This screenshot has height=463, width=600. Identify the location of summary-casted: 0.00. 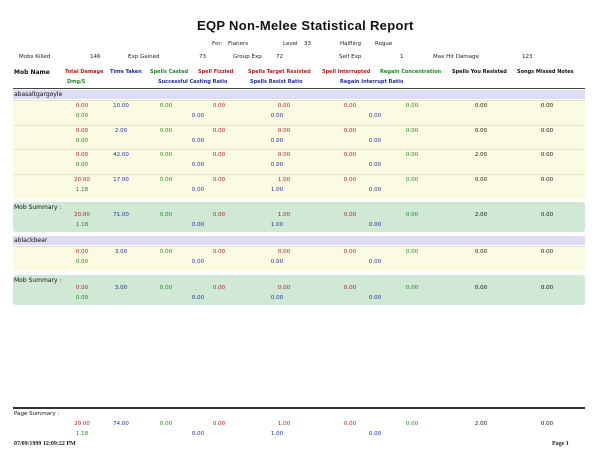
(166, 287).